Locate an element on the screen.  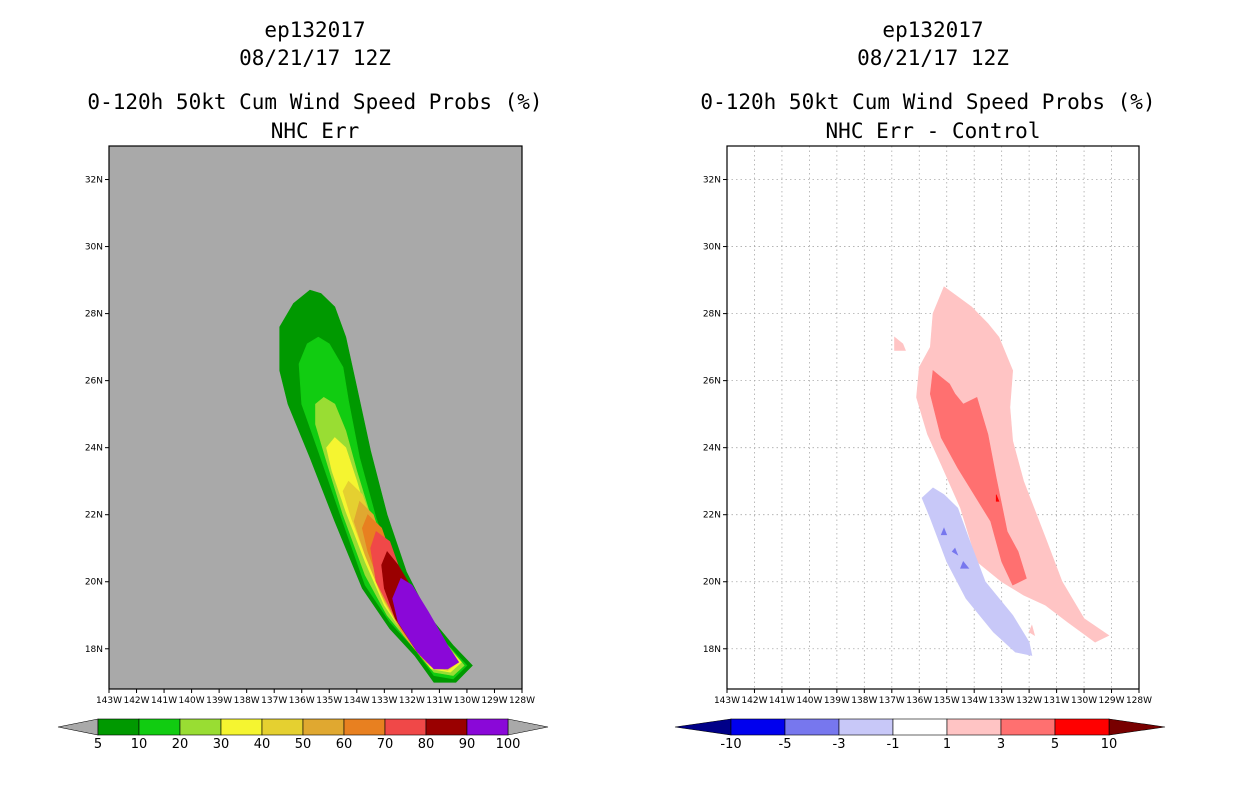
colorbar-0: 5 10 20 30 40 50 60 70 80 90 100 is located at coordinates (303, 735).